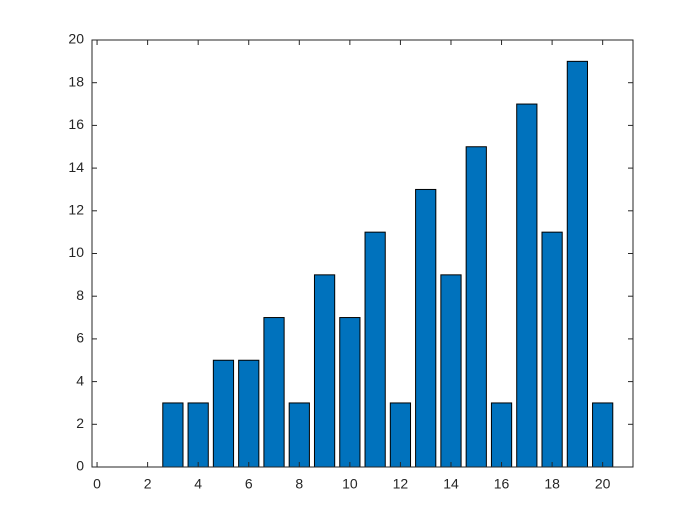 This screenshot has width=700, height=525. What do you see at coordinates (76, 252) in the screenshot?
I see `y-tick-label: 10` at bounding box center [76, 252].